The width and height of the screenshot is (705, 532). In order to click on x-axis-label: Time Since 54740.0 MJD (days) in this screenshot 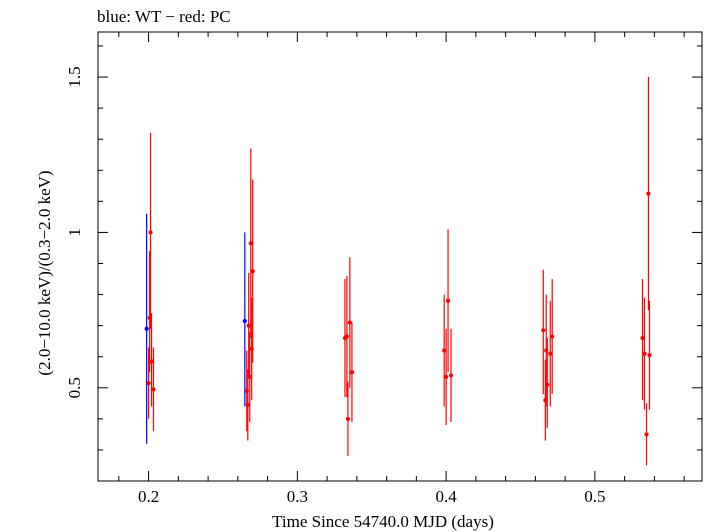, I will do `click(383, 521)`.